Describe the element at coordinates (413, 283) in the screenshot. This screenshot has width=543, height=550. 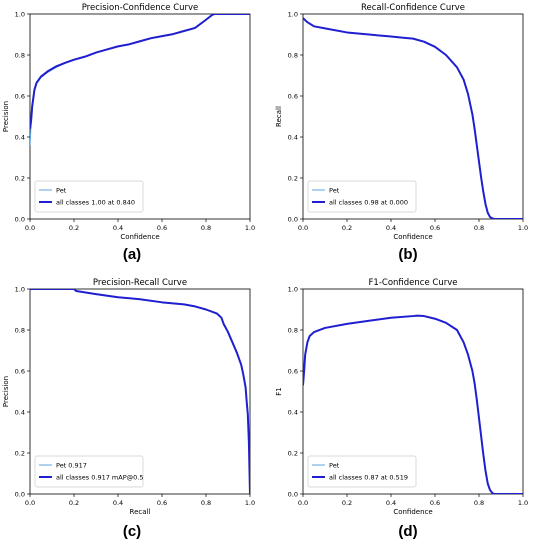
I see `chart-title: F1-Confidence Curve` at that location.